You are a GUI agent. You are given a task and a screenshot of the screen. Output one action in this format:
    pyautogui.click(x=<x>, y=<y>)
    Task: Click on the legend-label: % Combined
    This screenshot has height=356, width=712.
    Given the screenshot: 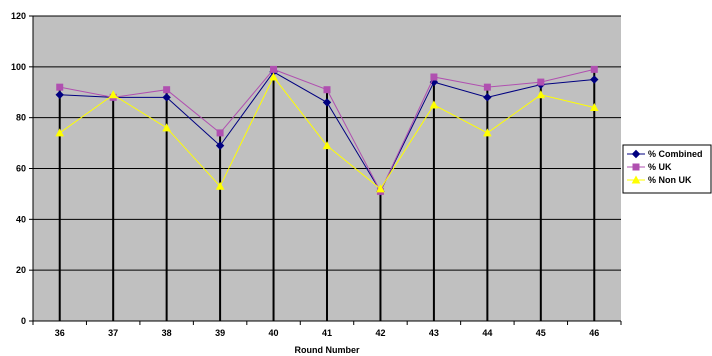 What is the action you would take?
    pyautogui.click(x=675, y=154)
    